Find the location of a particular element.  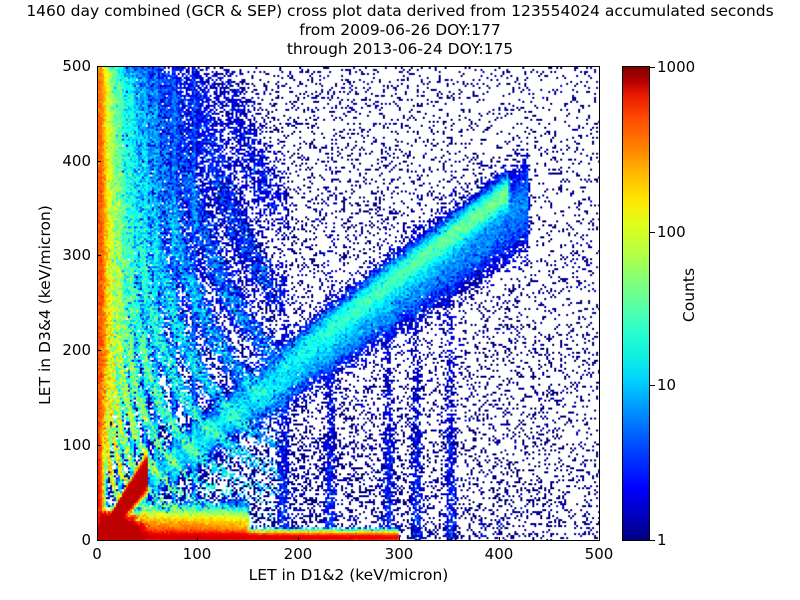

colorbar is located at coordinates (636, 303).